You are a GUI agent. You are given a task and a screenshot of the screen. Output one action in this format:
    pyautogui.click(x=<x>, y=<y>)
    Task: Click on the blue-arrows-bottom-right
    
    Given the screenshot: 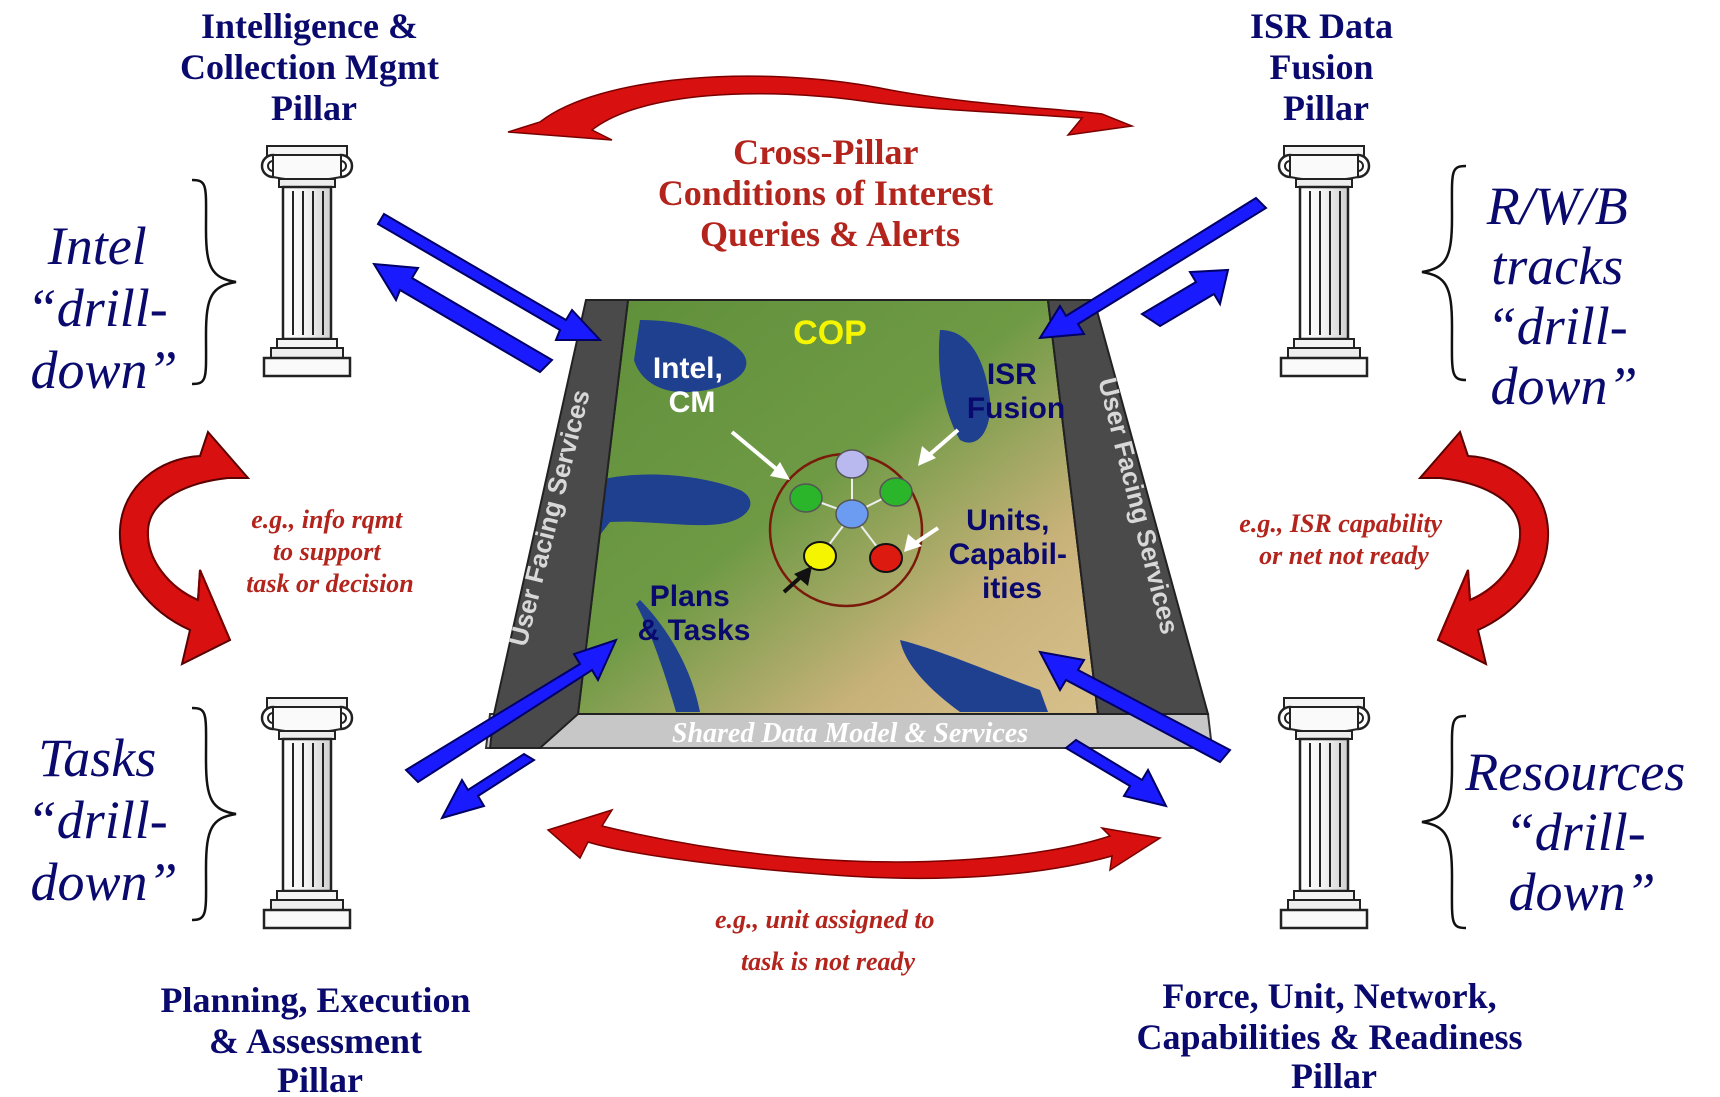 What is the action you would take?
    pyautogui.click(x=1135, y=729)
    